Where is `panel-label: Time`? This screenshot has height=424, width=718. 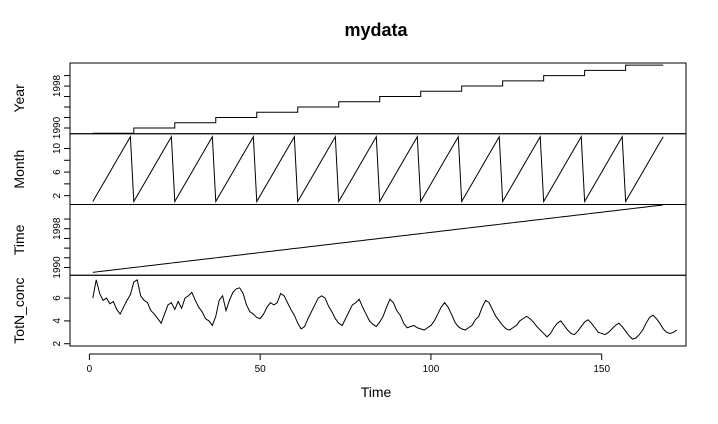
panel-label: Time is located at coordinates (19, 239).